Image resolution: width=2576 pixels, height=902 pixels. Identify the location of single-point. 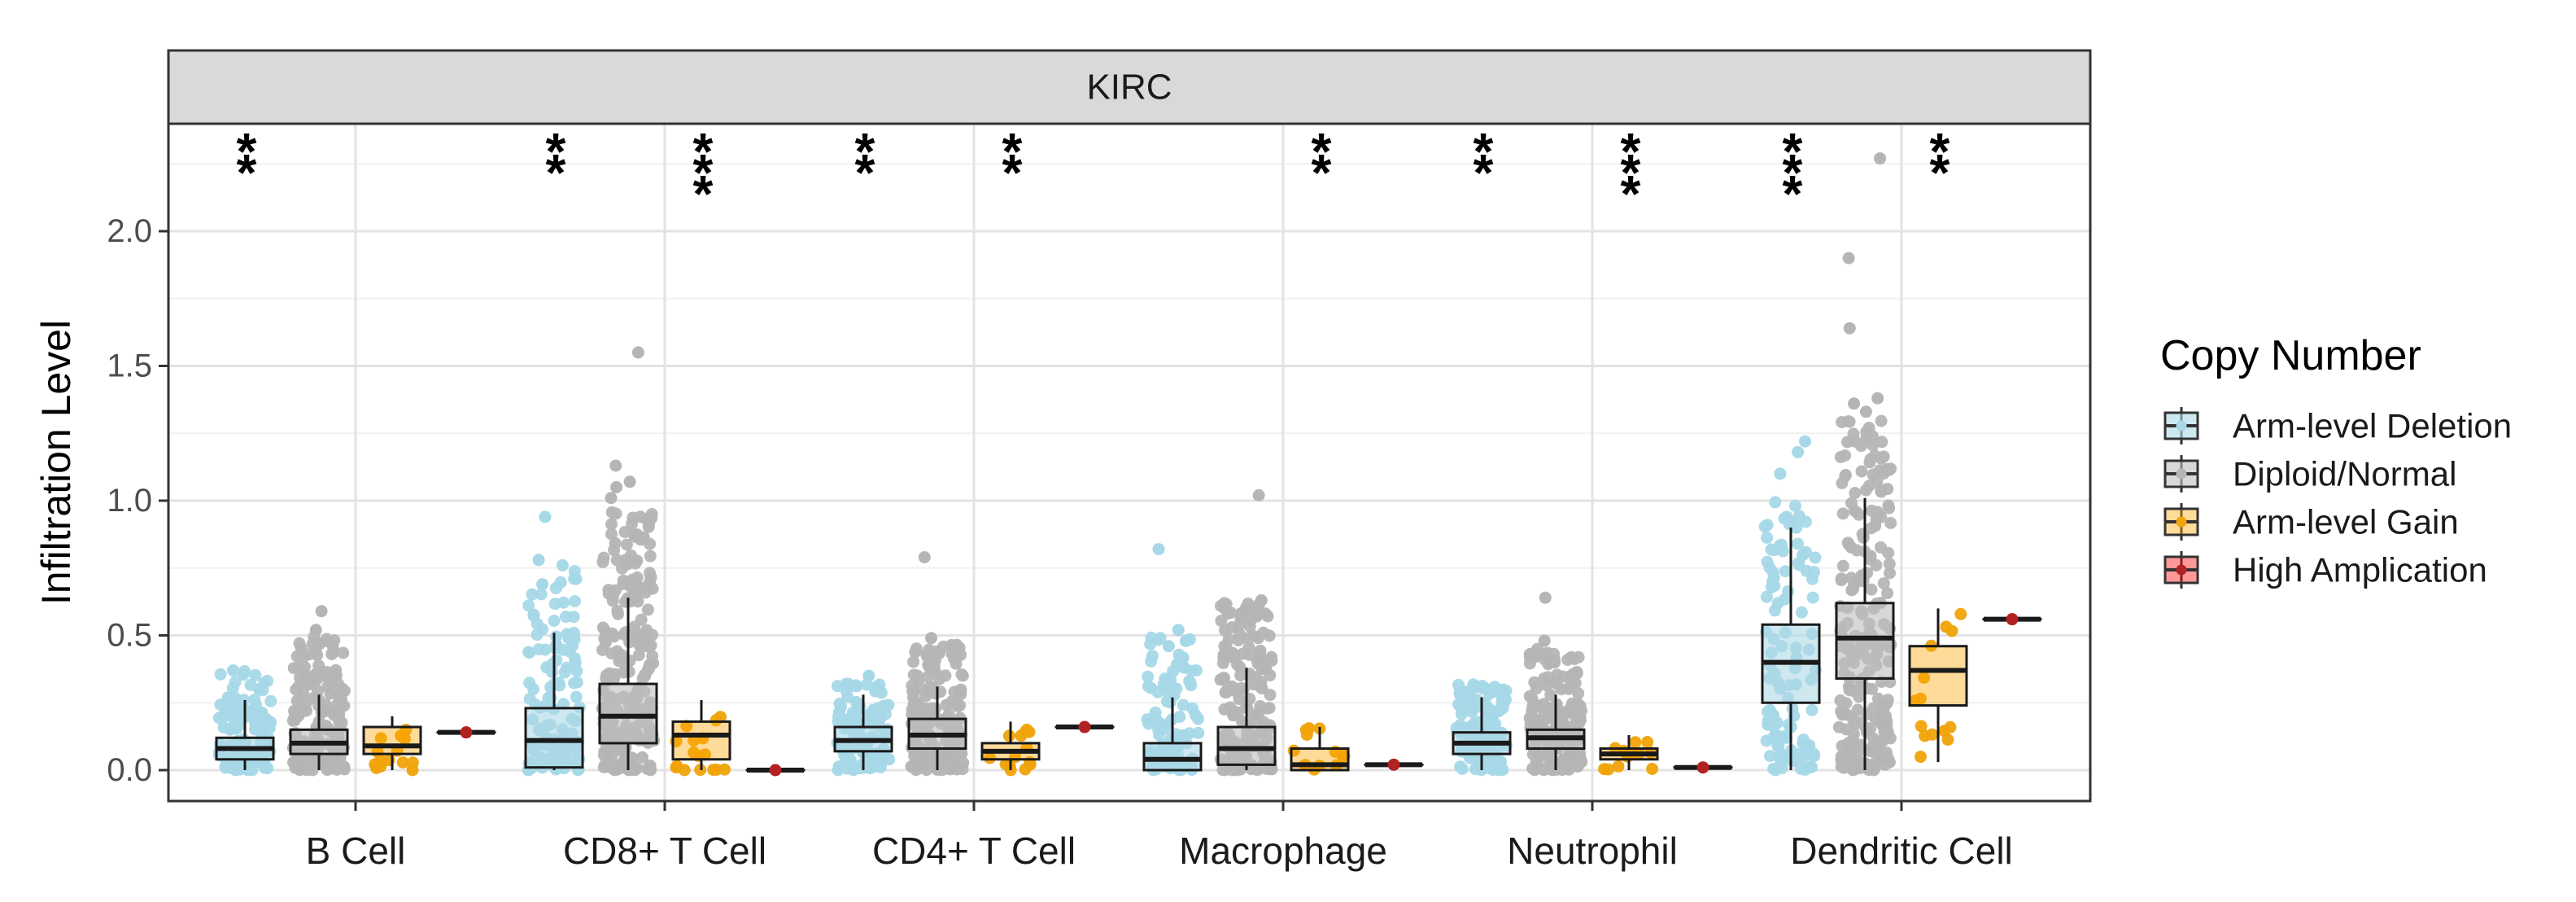
(1702, 767).